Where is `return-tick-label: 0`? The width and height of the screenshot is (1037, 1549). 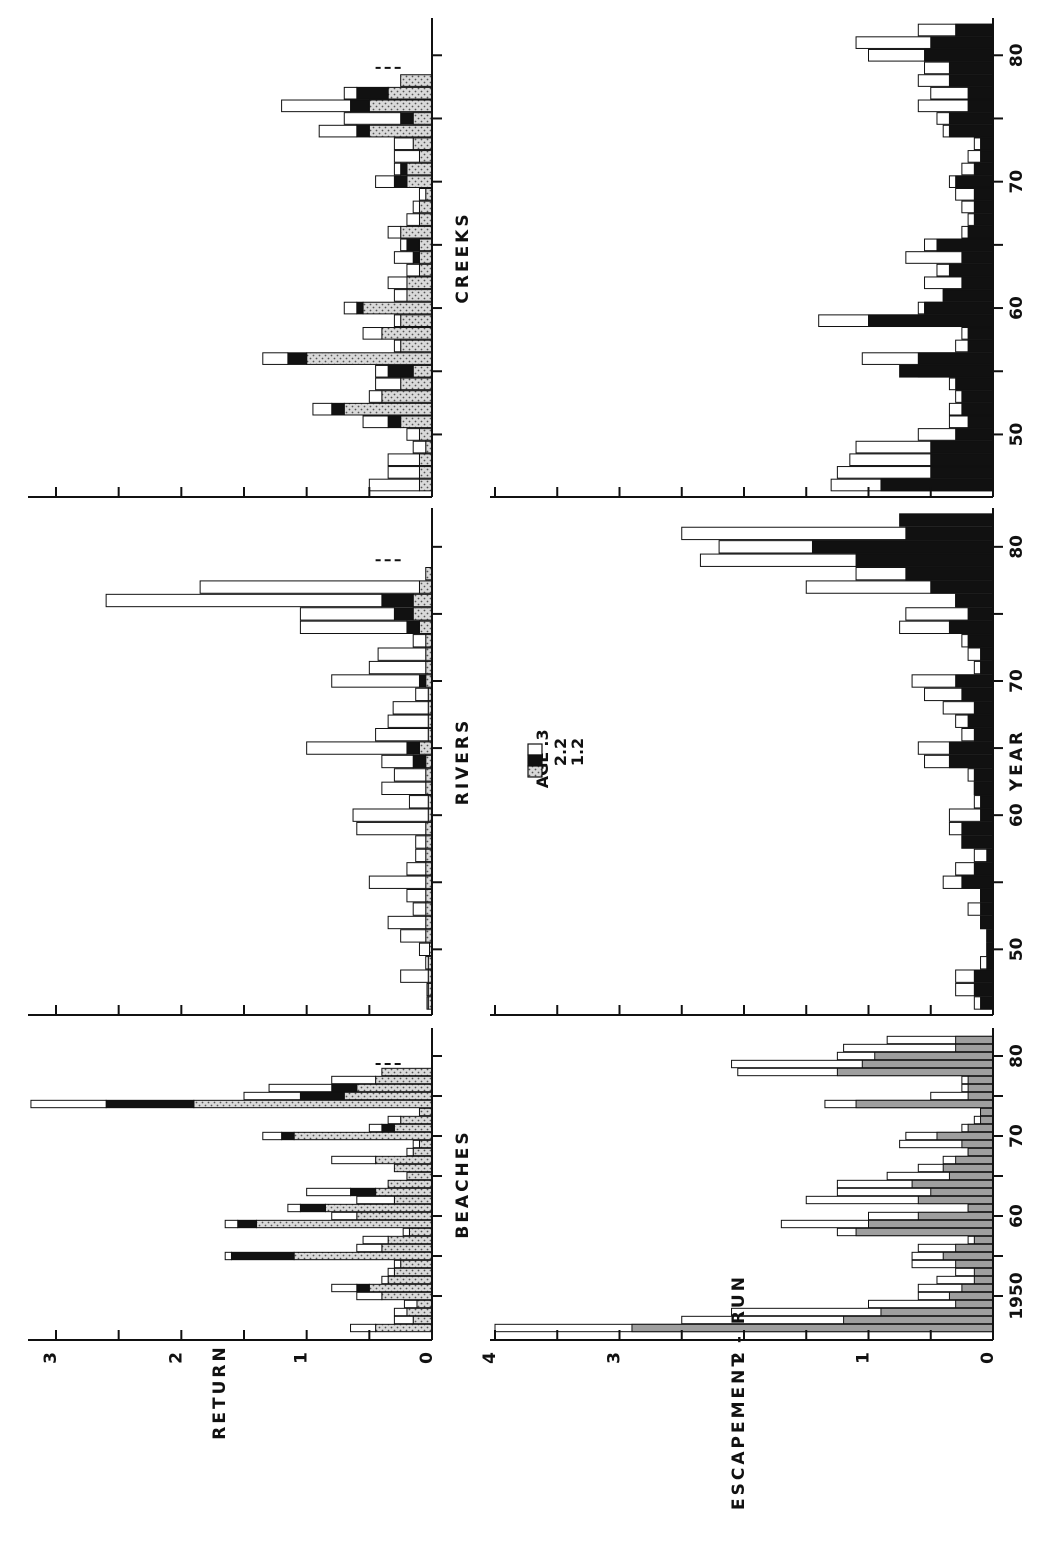 return-tick-label: 0 is located at coordinates (427, 1358).